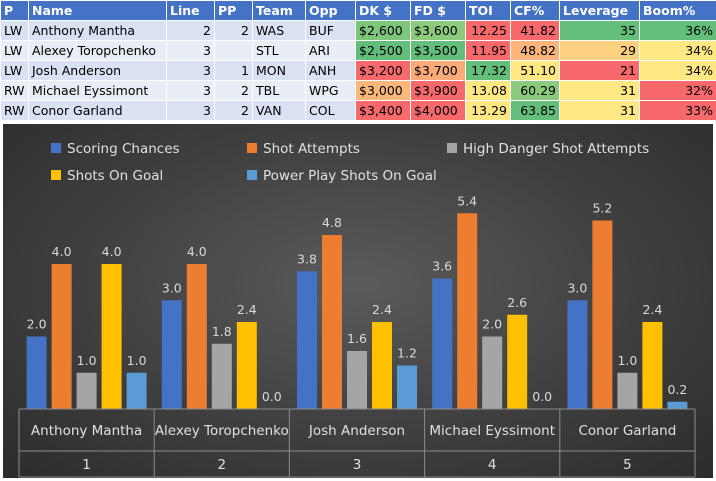 Image resolution: width=716 pixels, height=481 pixels. What do you see at coordinates (330, 110) in the screenshot?
I see `cell-opp: COL` at bounding box center [330, 110].